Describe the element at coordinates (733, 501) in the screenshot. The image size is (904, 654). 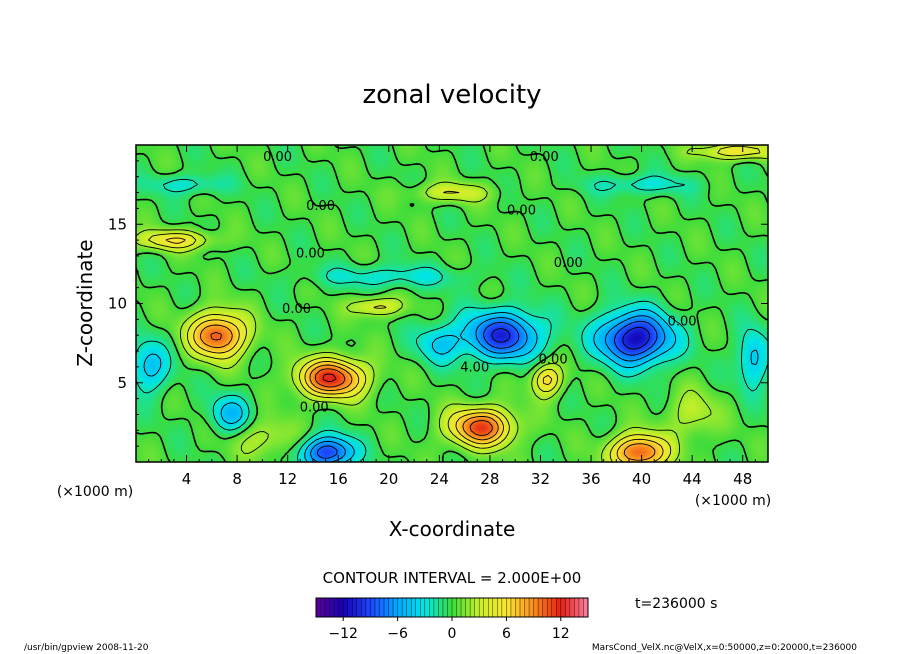
I see `x-axis-unit-right: (×1000 m)` at that location.